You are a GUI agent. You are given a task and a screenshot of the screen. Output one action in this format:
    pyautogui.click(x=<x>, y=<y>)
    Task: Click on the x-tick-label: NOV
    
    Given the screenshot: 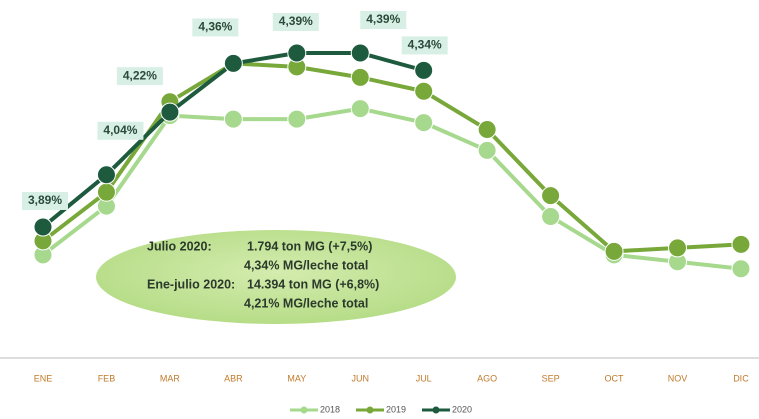 What is the action you would take?
    pyautogui.click(x=678, y=378)
    